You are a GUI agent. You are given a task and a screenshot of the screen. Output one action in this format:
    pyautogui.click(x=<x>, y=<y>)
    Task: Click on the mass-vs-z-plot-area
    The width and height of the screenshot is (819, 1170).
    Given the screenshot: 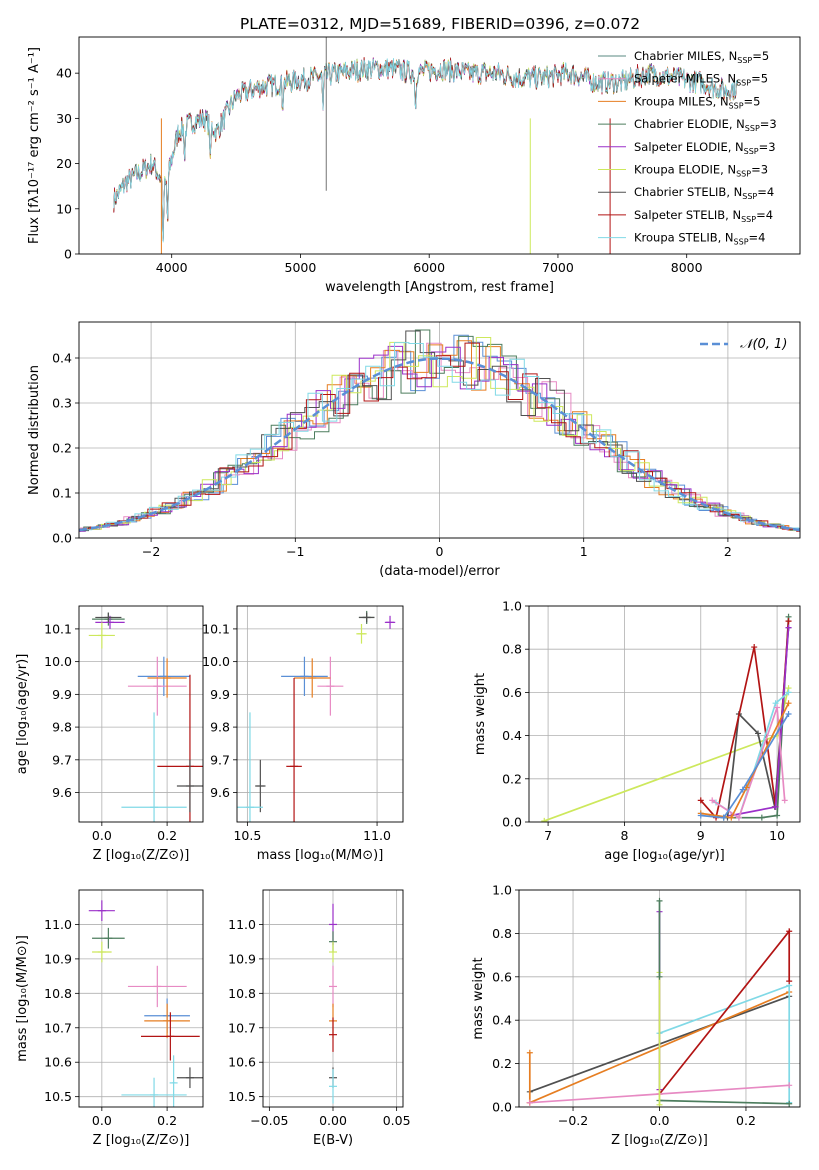 What is the action you would take?
    pyautogui.click(x=145, y=1003)
    